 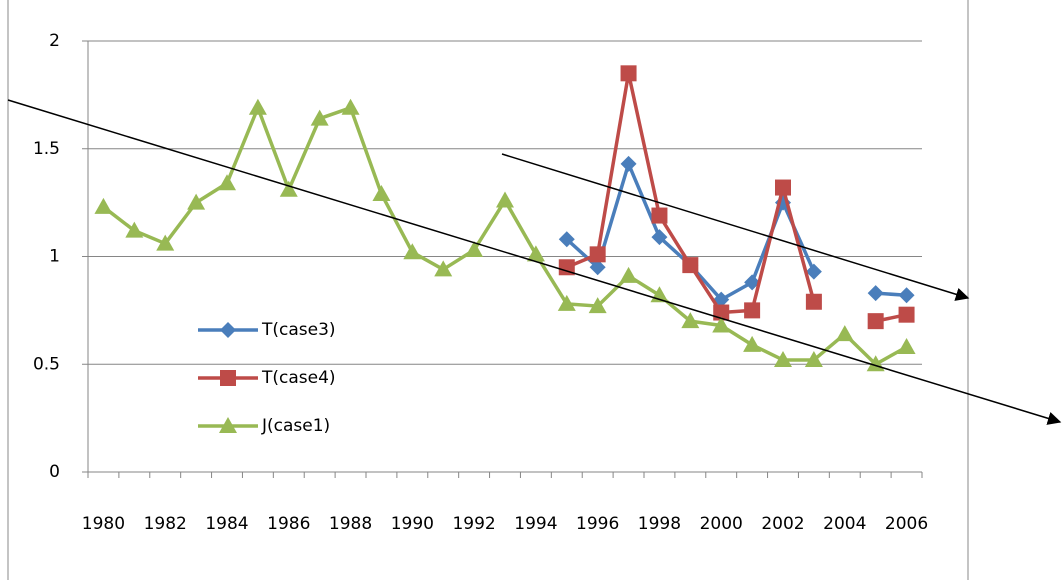 I want to click on trend-arrow, so click(x=735, y=227).